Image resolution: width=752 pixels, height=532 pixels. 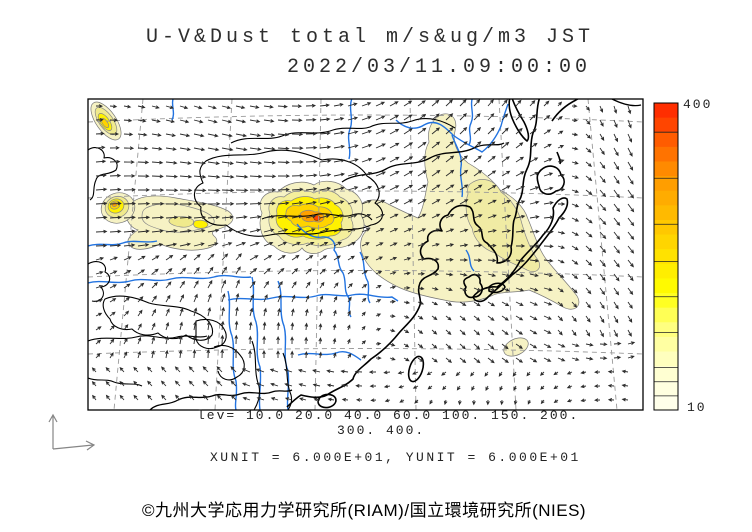 I want to click on colorbar, so click(x=666, y=256).